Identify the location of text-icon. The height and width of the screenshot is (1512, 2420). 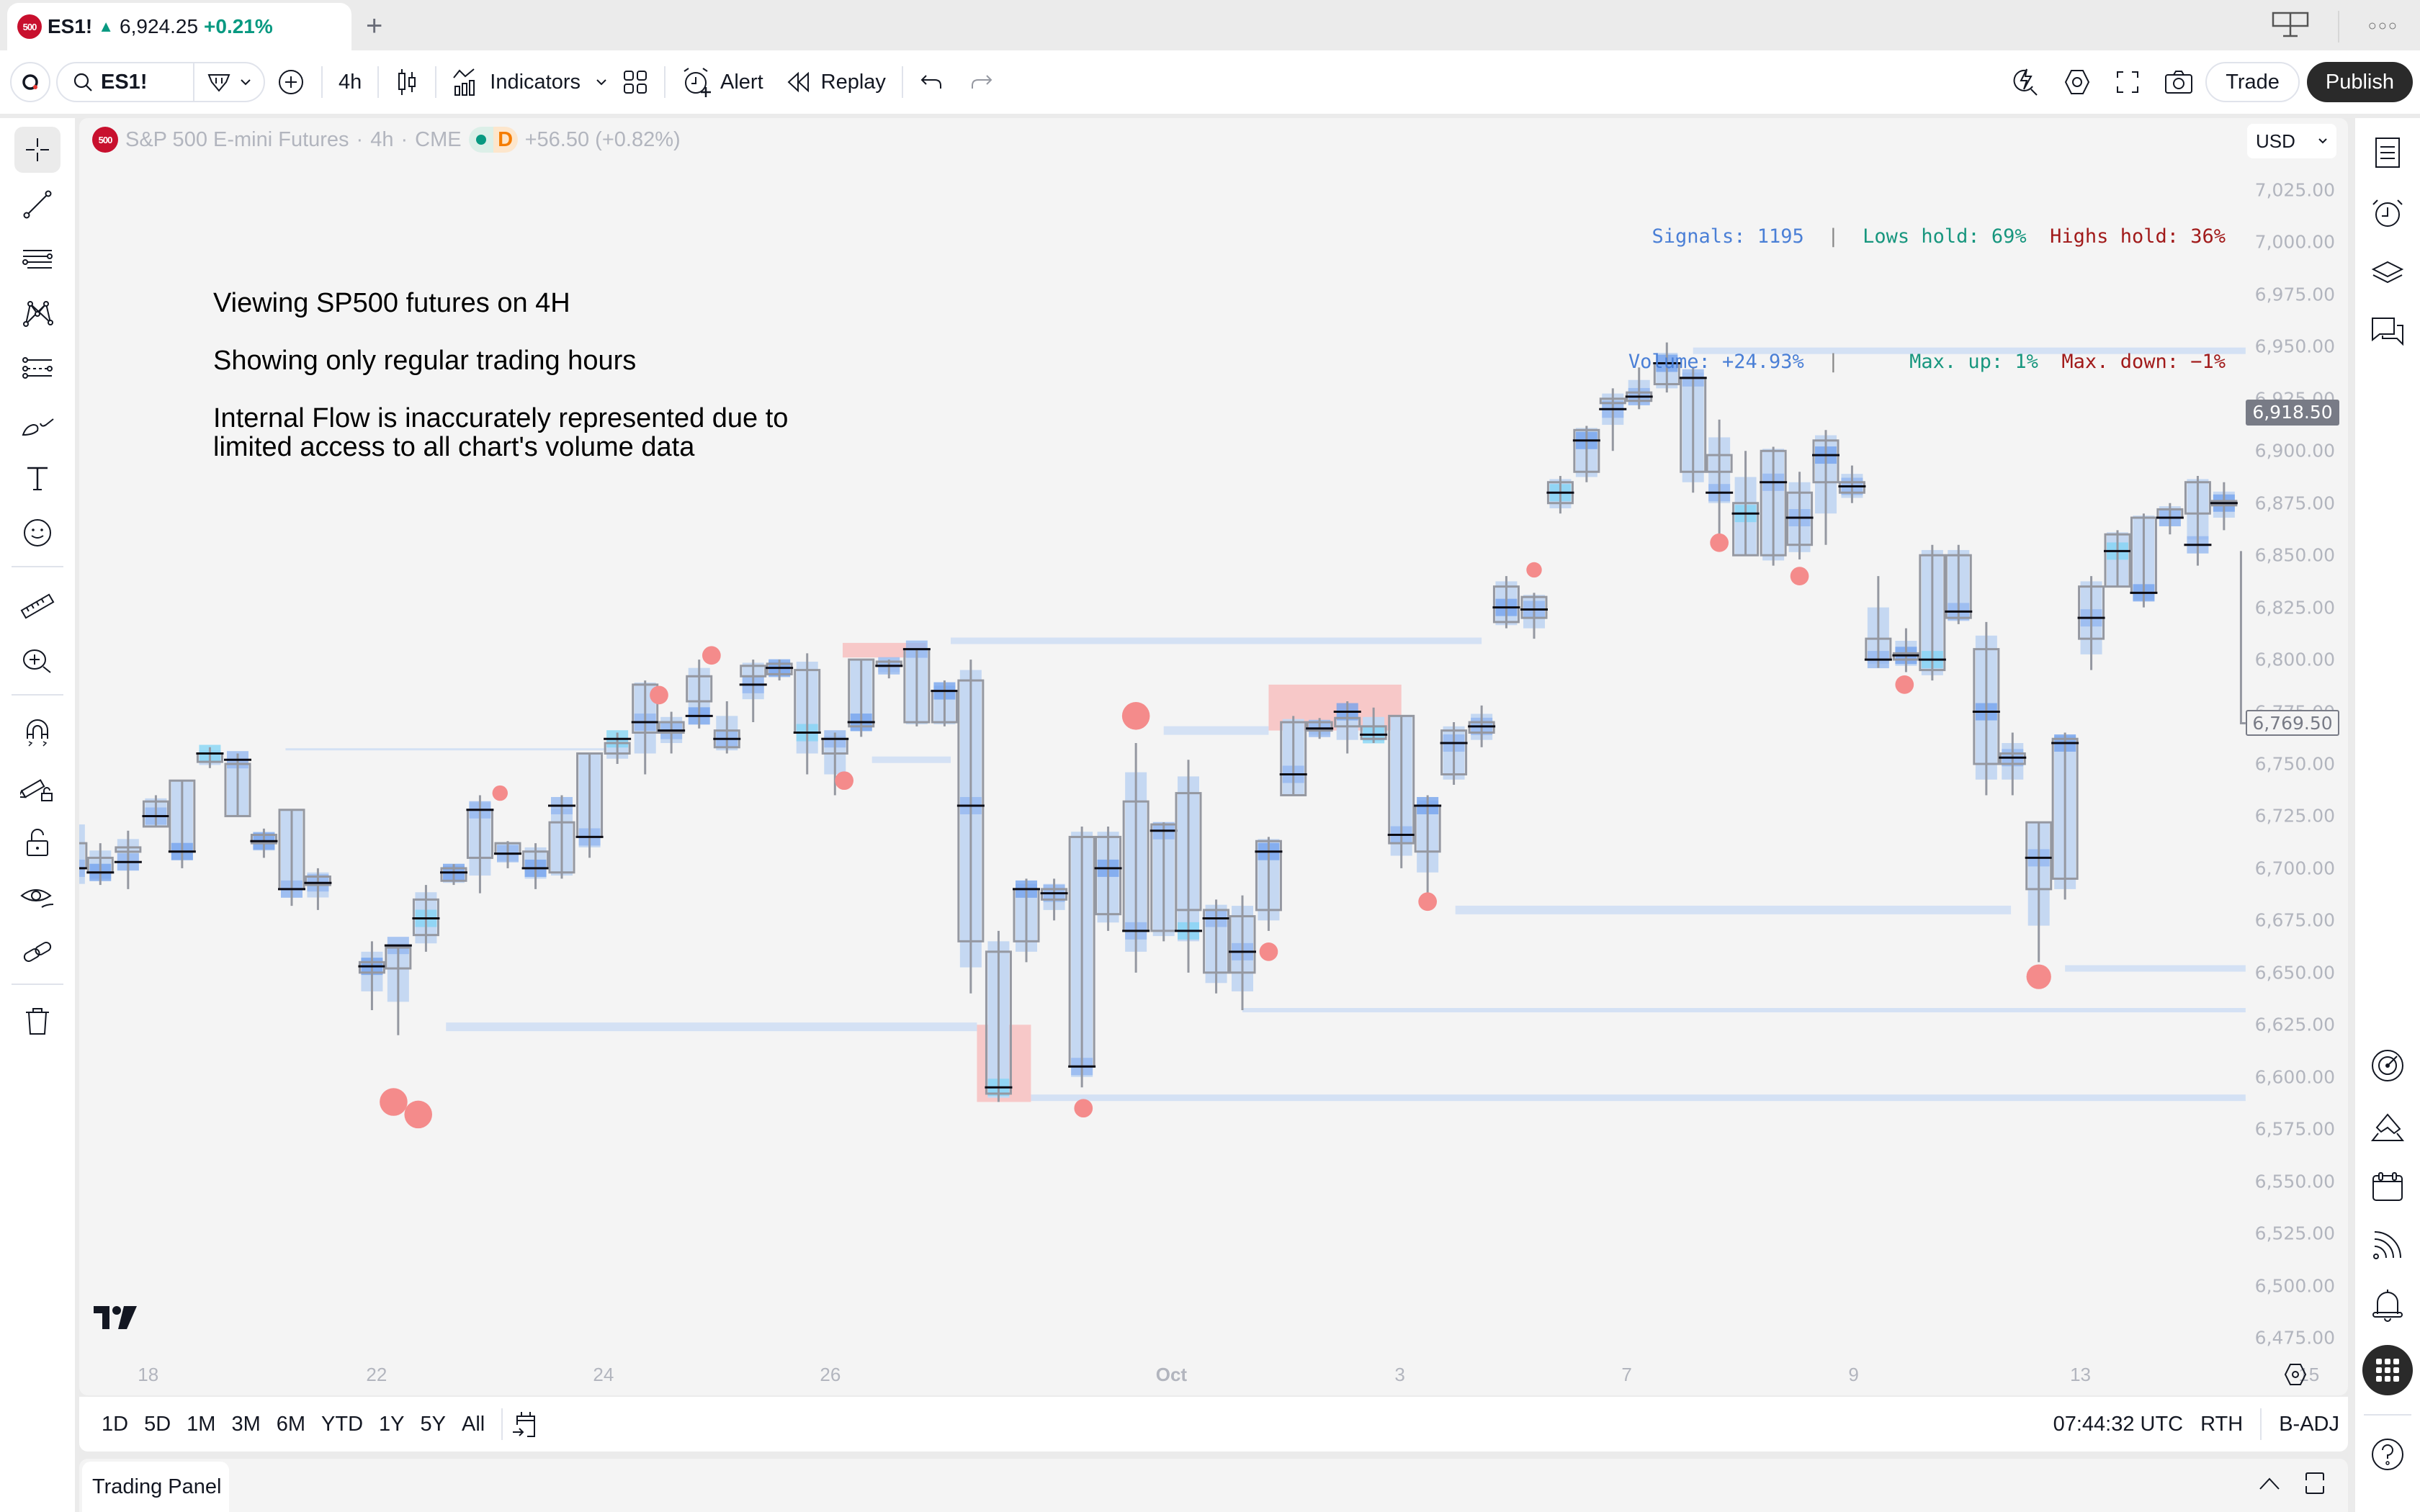
(37, 478).